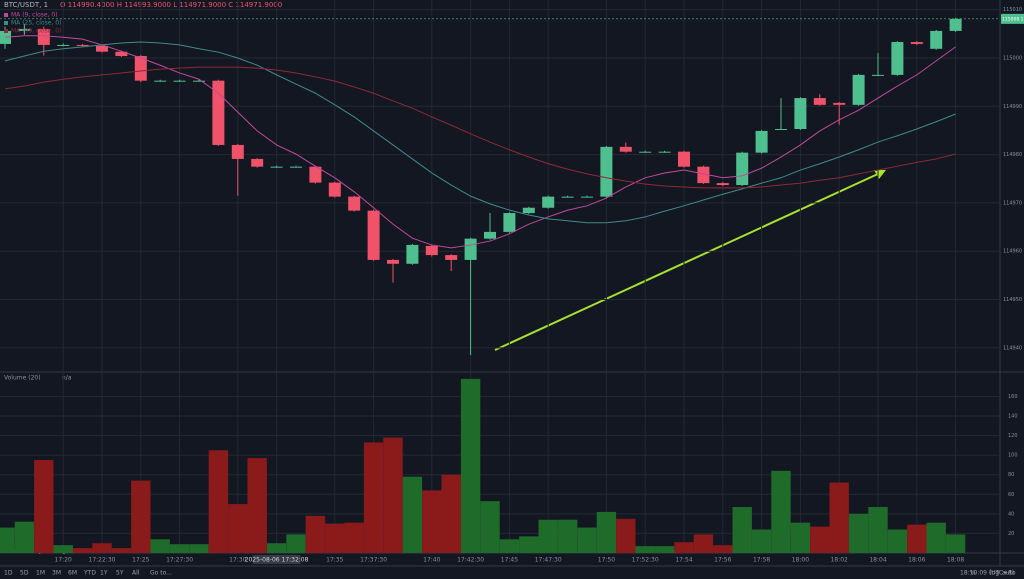 This screenshot has width=1024, height=579. Describe the element at coordinates (645, 560) in the screenshot. I see `x-tick-label: 17:52:30` at that location.